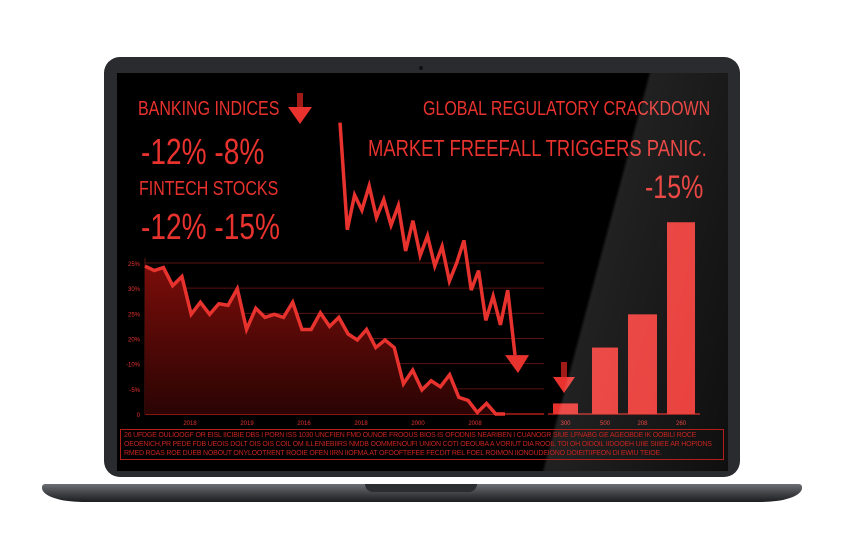 The width and height of the screenshot is (844, 556). I want to click on bar-category-label: 300, so click(565, 424).